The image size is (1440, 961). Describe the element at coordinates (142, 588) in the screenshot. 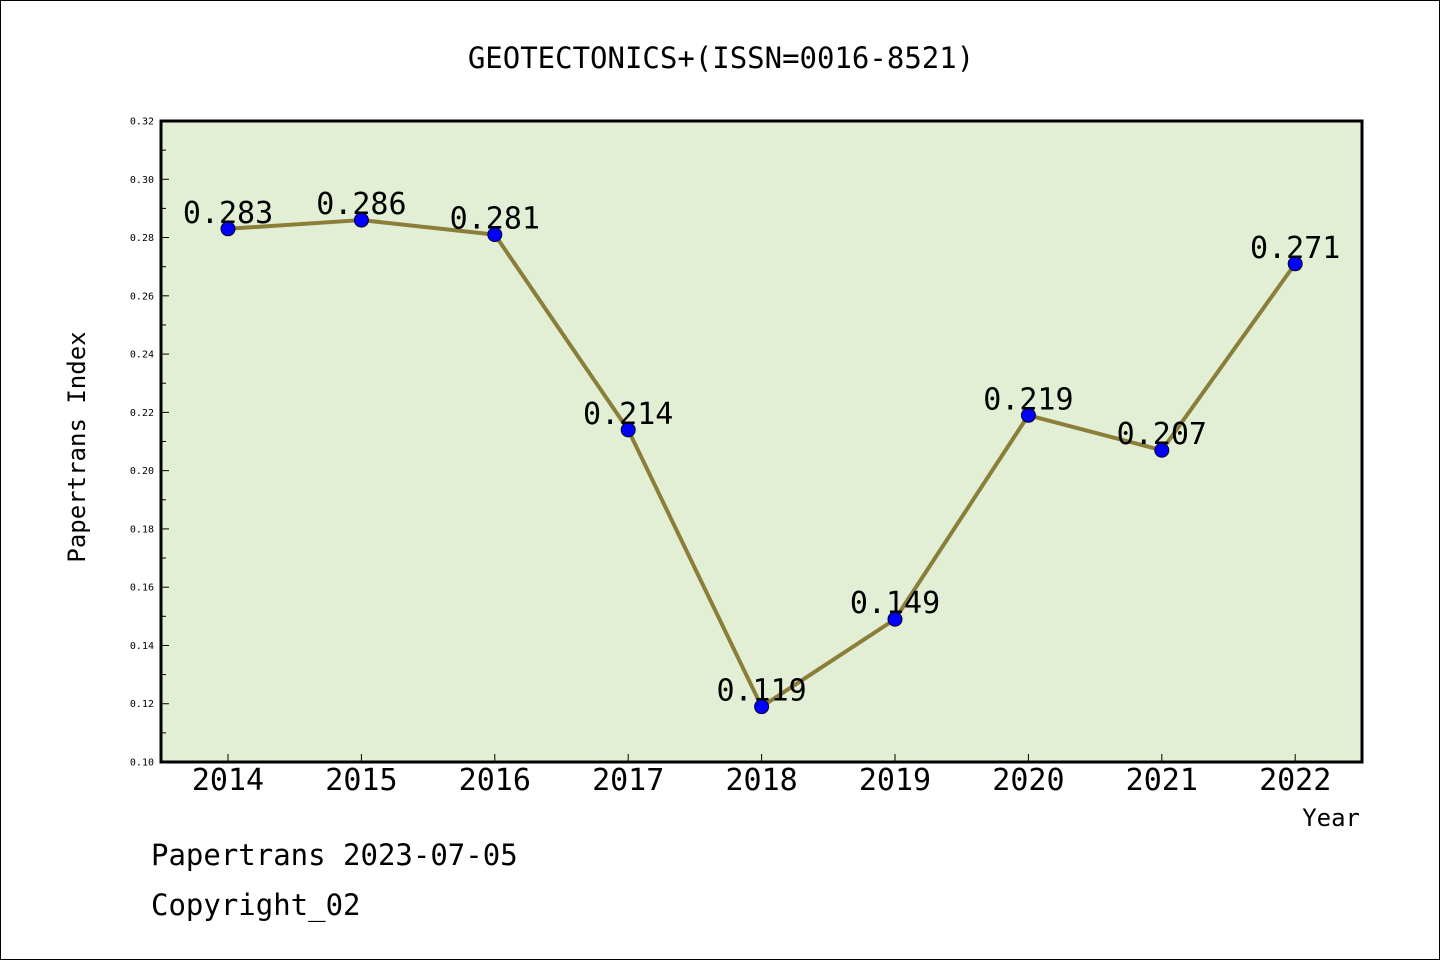

I see `y-tick-label: 0.16` at that location.